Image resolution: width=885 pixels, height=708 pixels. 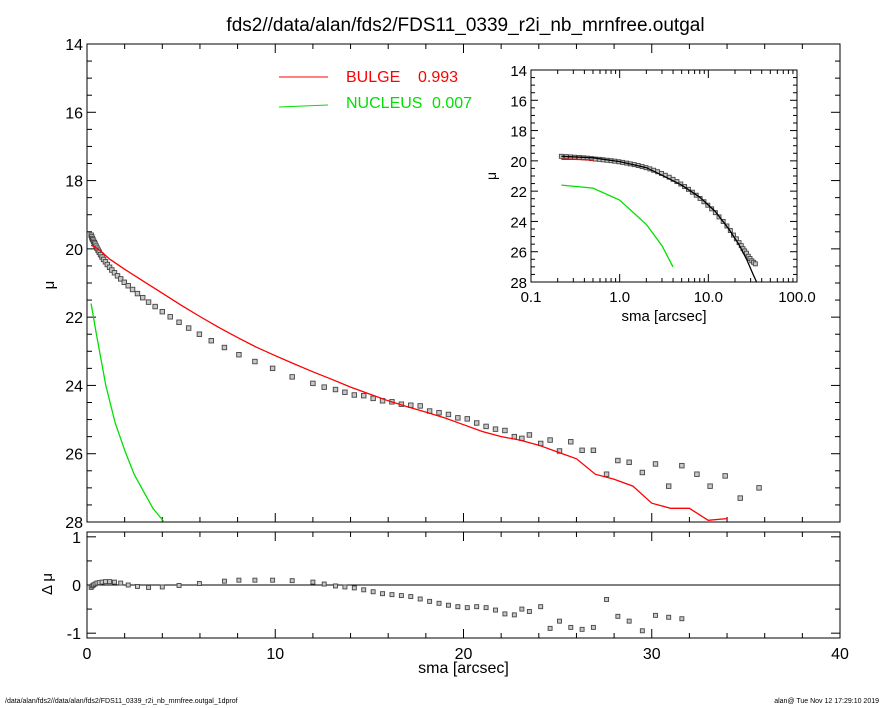 I want to click on inset-y-tick-label: 22, so click(x=518, y=192).